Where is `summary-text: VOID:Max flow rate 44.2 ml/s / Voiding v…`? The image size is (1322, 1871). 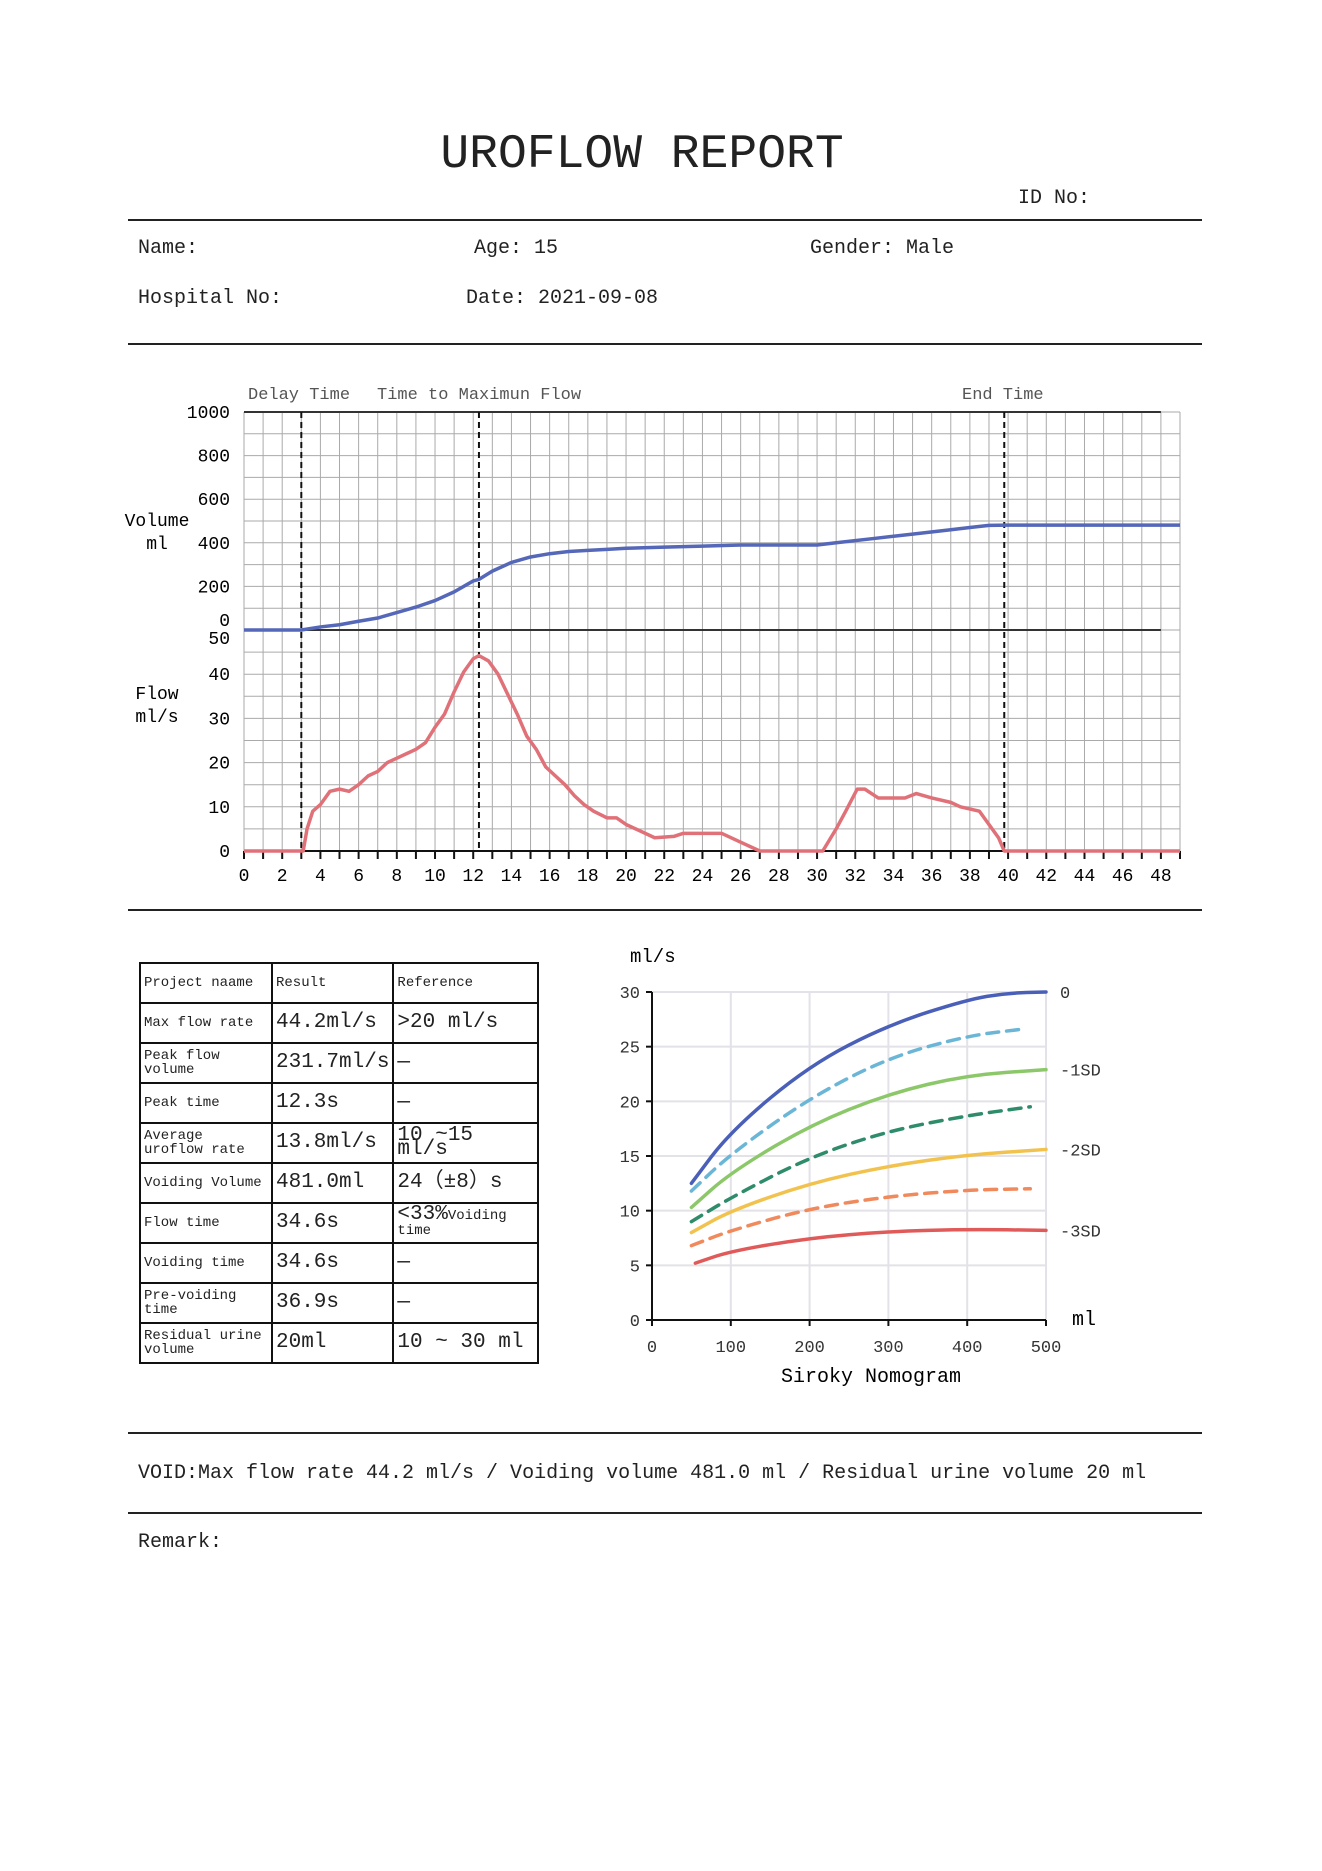
summary-text: VOID:Max flow rate 44.2 ml/s / Voiding v… is located at coordinates (642, 1473).